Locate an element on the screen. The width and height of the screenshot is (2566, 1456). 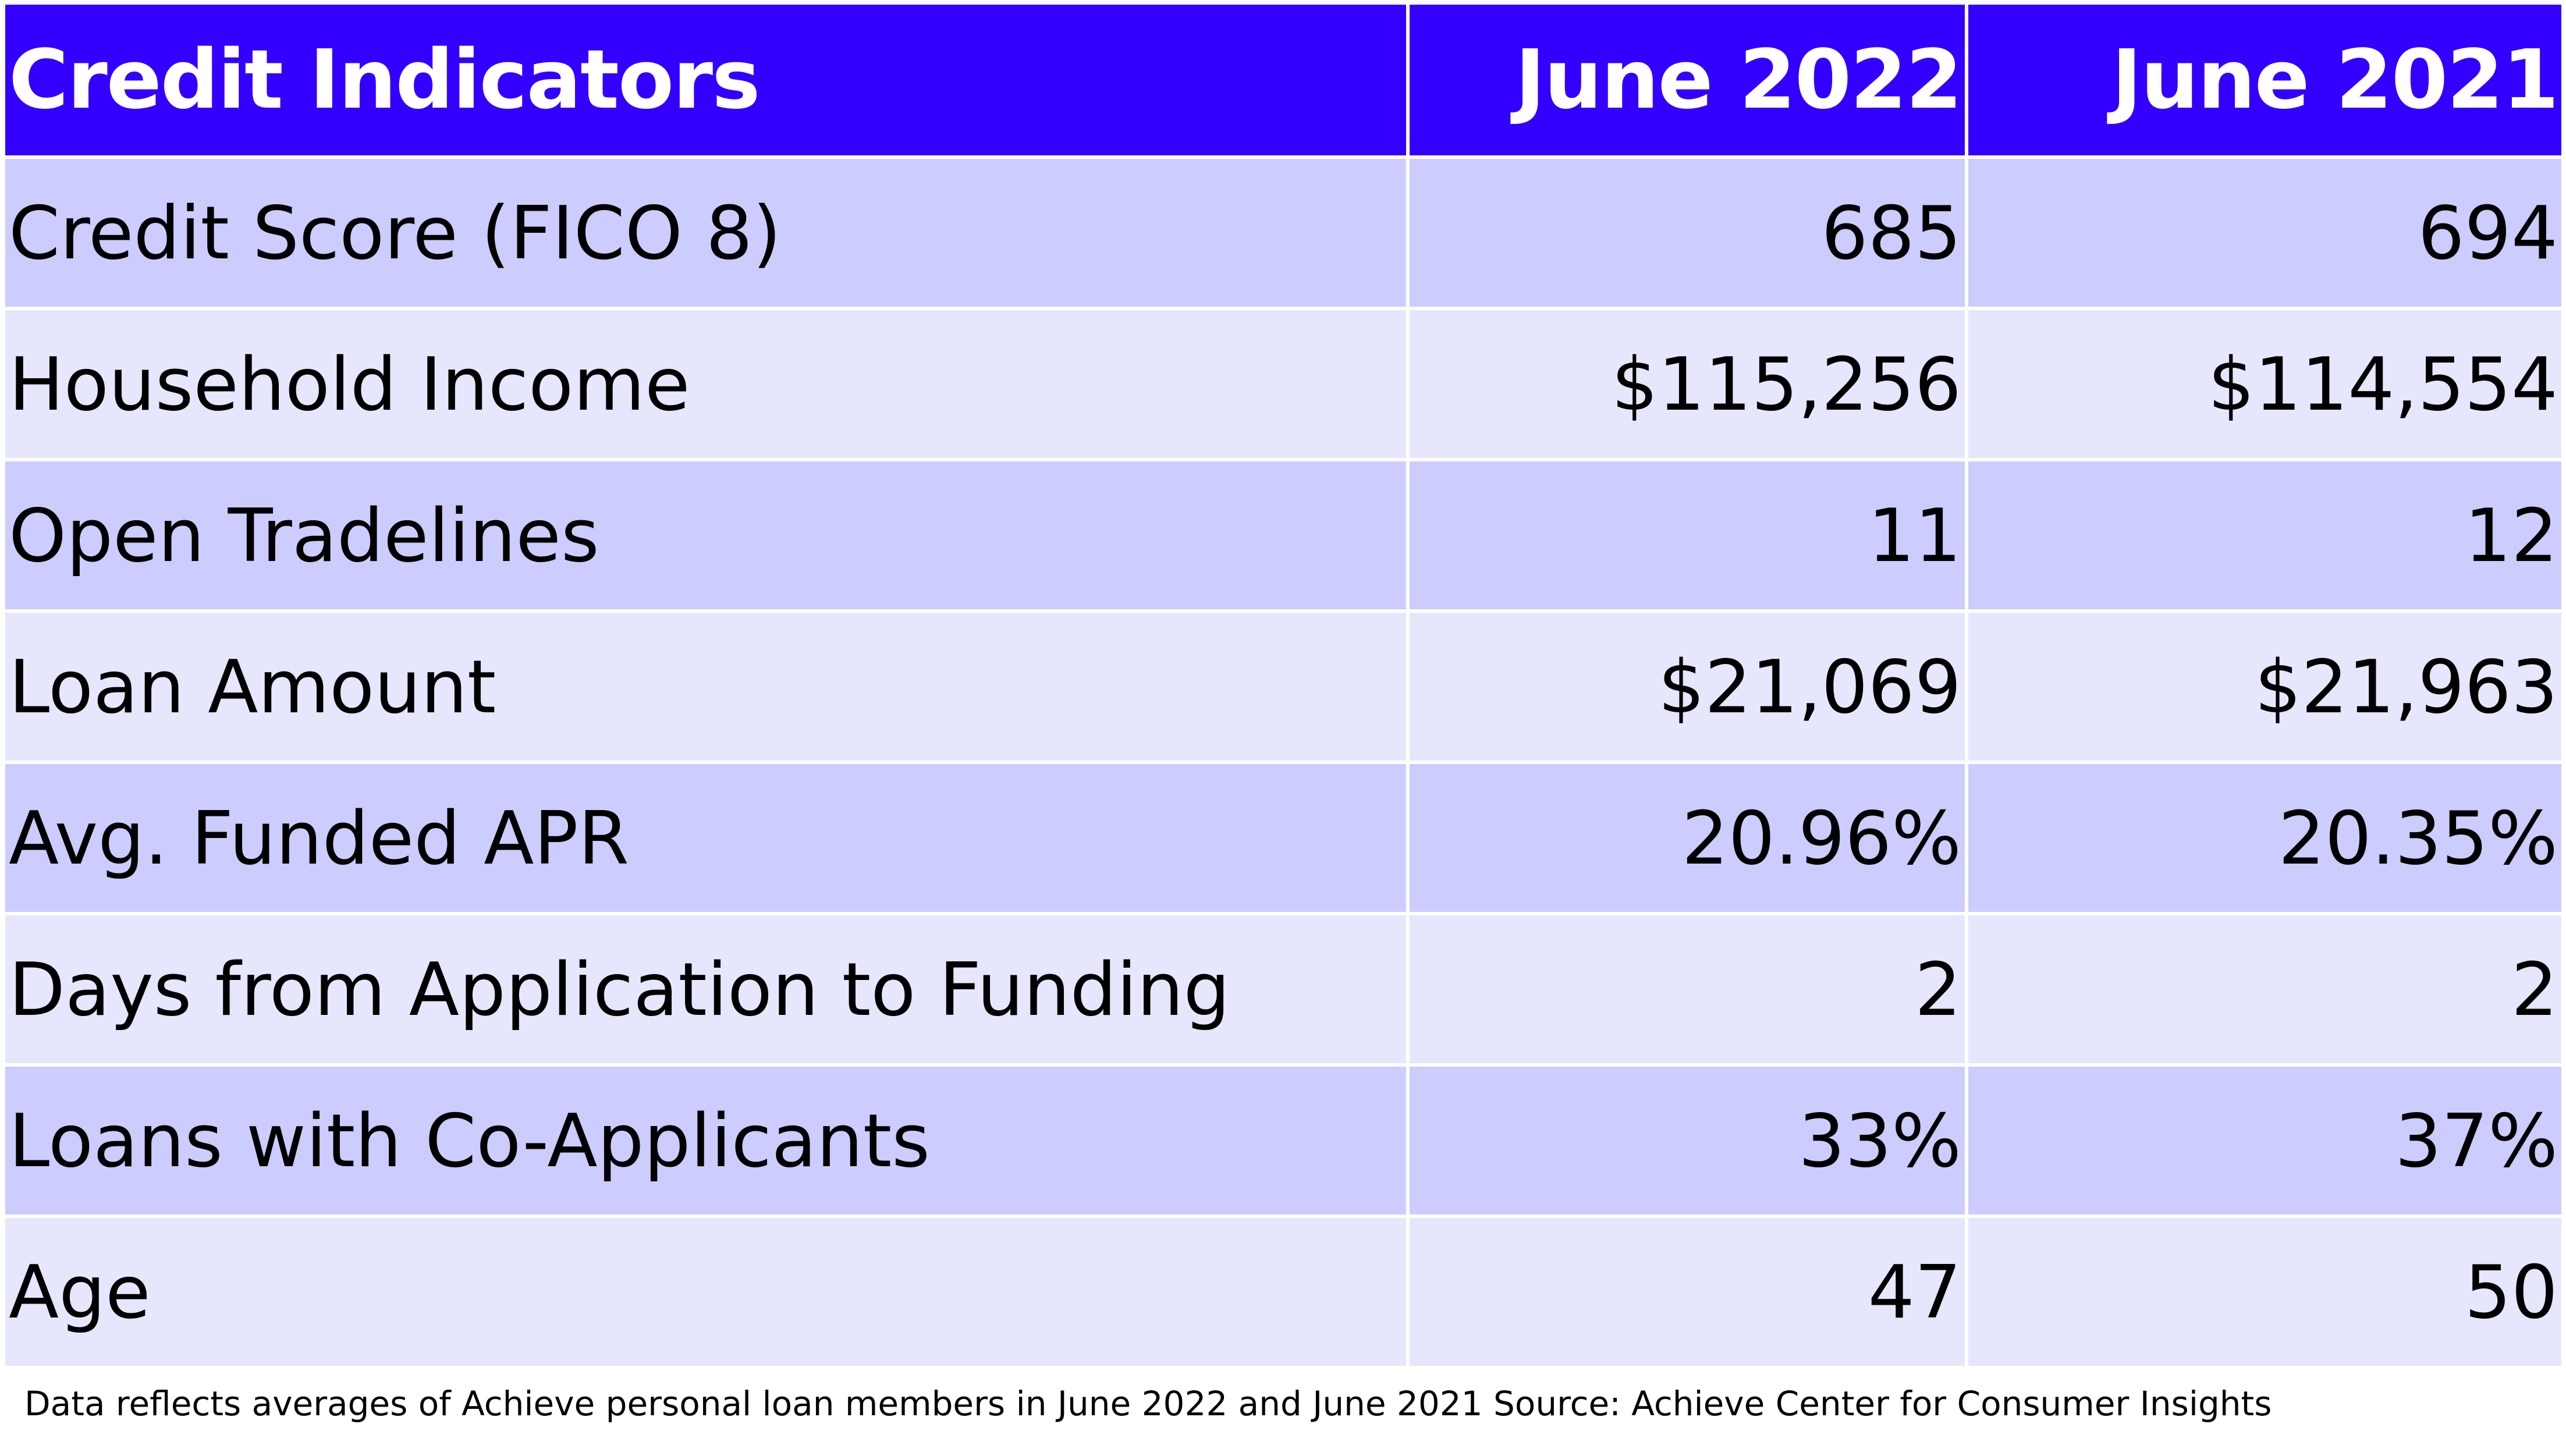
cell-june-2021: 694 is located at coordinates (2264, 233).